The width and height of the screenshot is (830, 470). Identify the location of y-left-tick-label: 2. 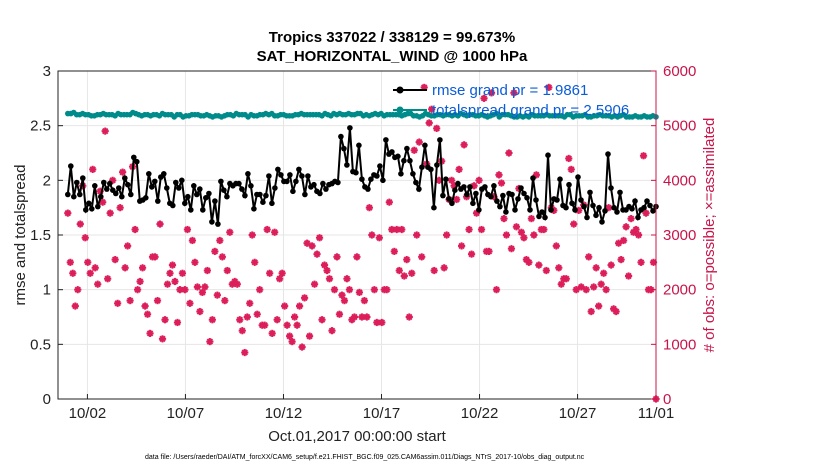
(47, 180).